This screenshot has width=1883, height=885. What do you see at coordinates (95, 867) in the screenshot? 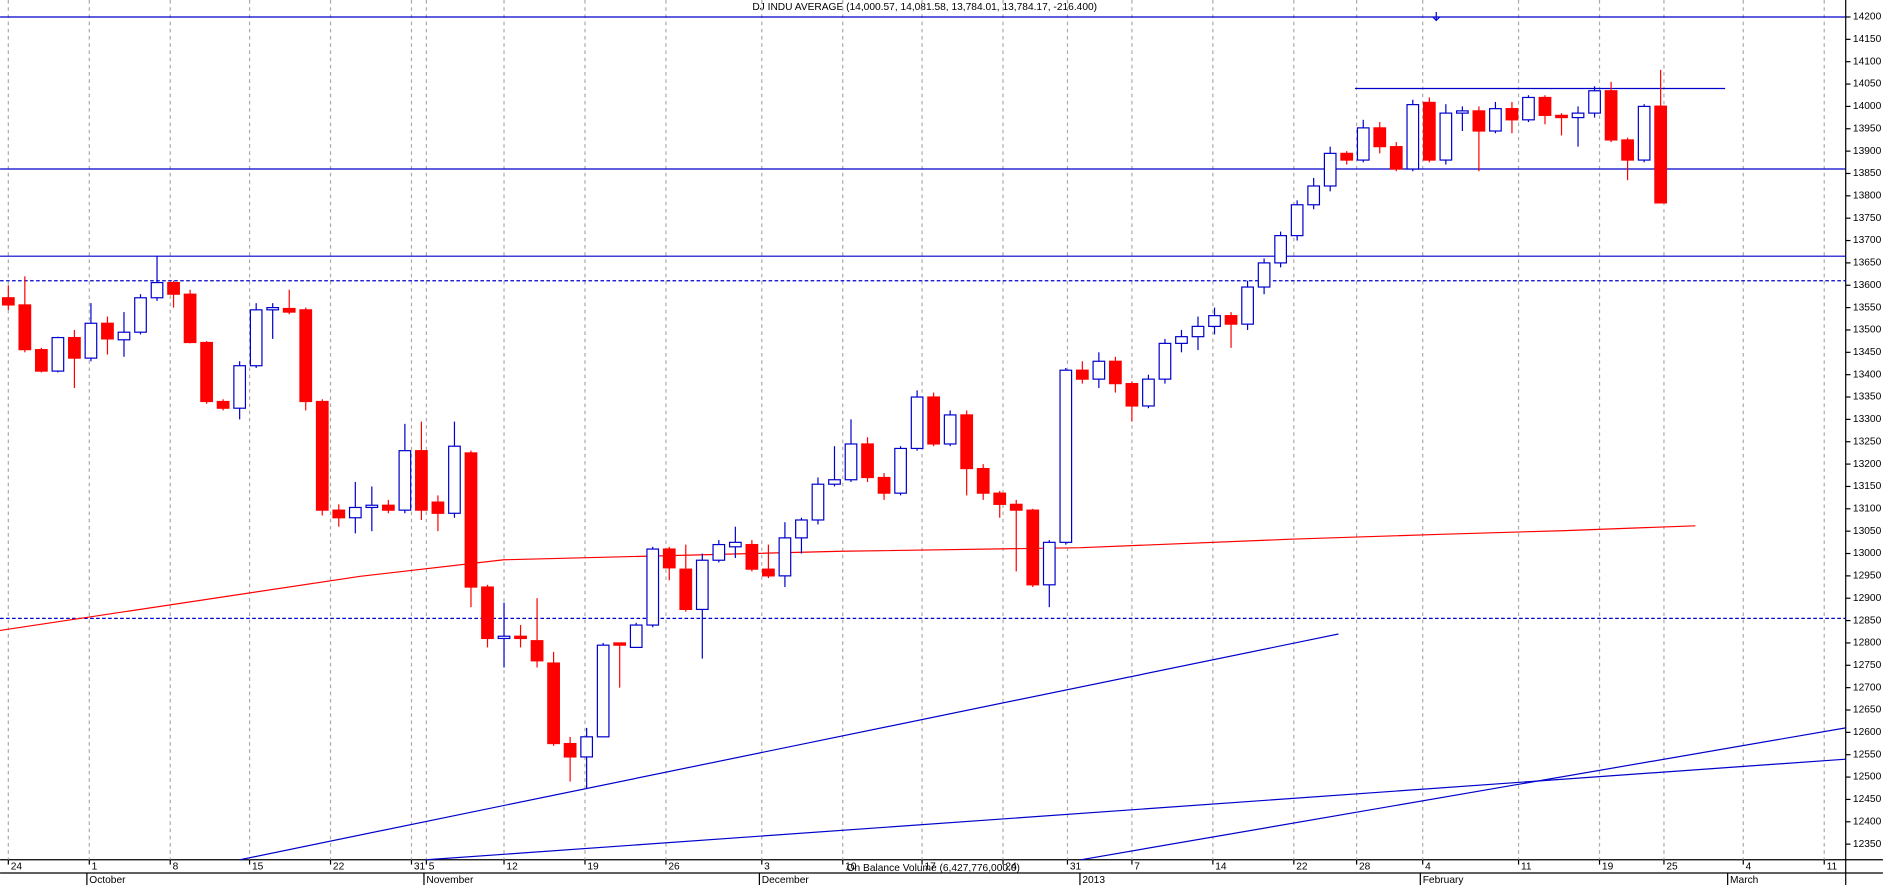
I see `x-tick-label: 1` at bounding box center [95, 867].